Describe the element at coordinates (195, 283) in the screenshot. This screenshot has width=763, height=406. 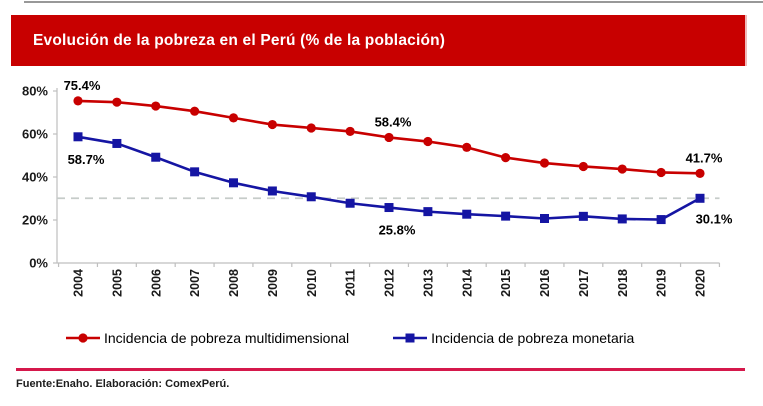
I see `svg-text: 2007` at that location.